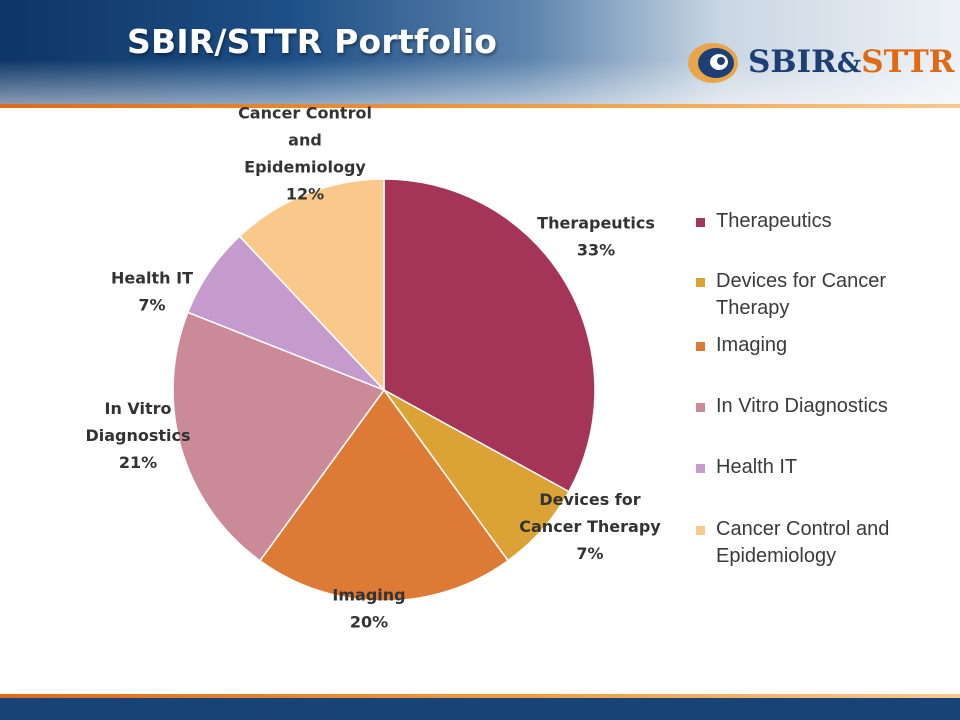 The width and height of the screenshot is (960, 720). What do you see at coordinates (803, 542) in the screenshot?
I see `legend-label: Cancer Control and Epidemiology` at bounding box center [803, 542].